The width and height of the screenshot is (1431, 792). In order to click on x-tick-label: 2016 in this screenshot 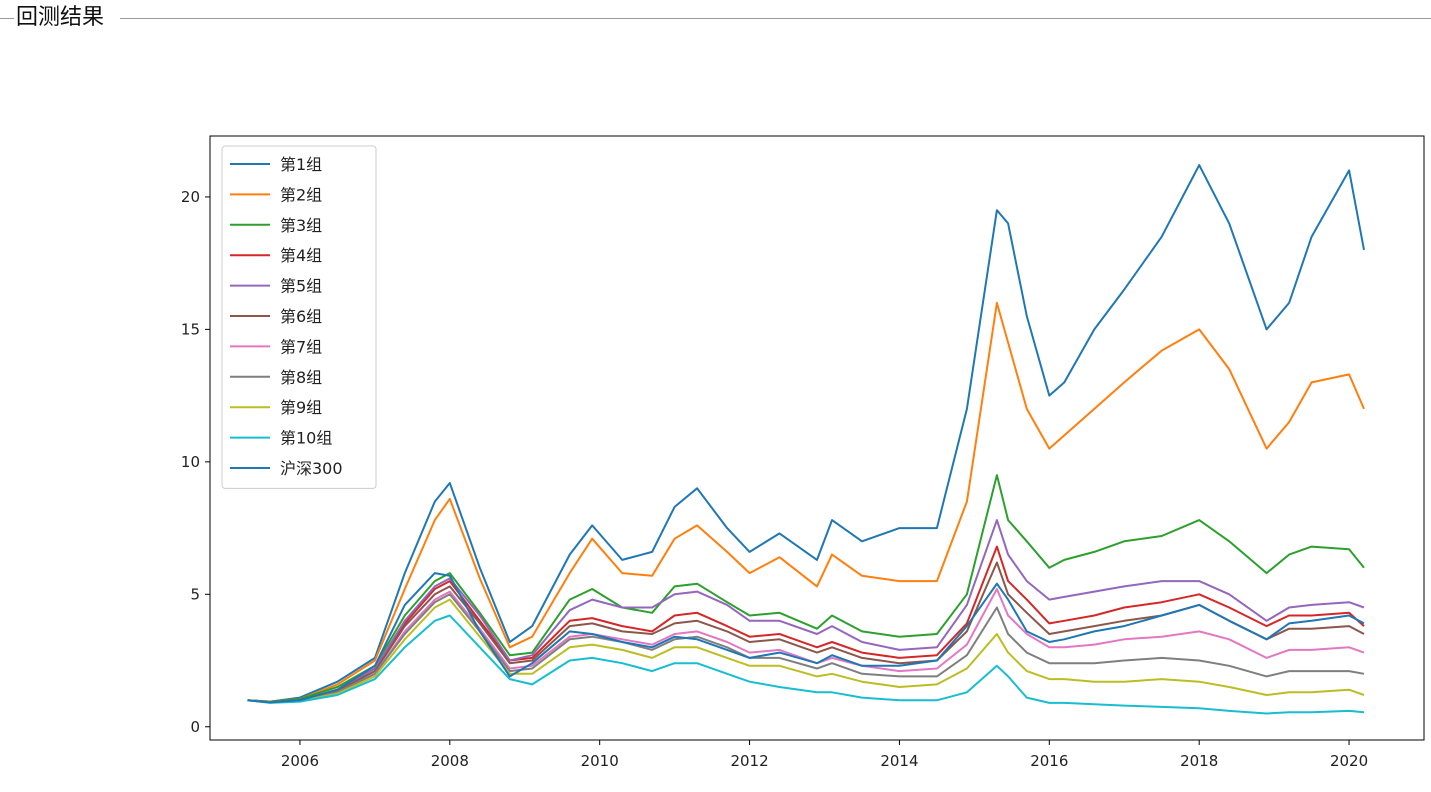, I will do `click(1049, 761)`.